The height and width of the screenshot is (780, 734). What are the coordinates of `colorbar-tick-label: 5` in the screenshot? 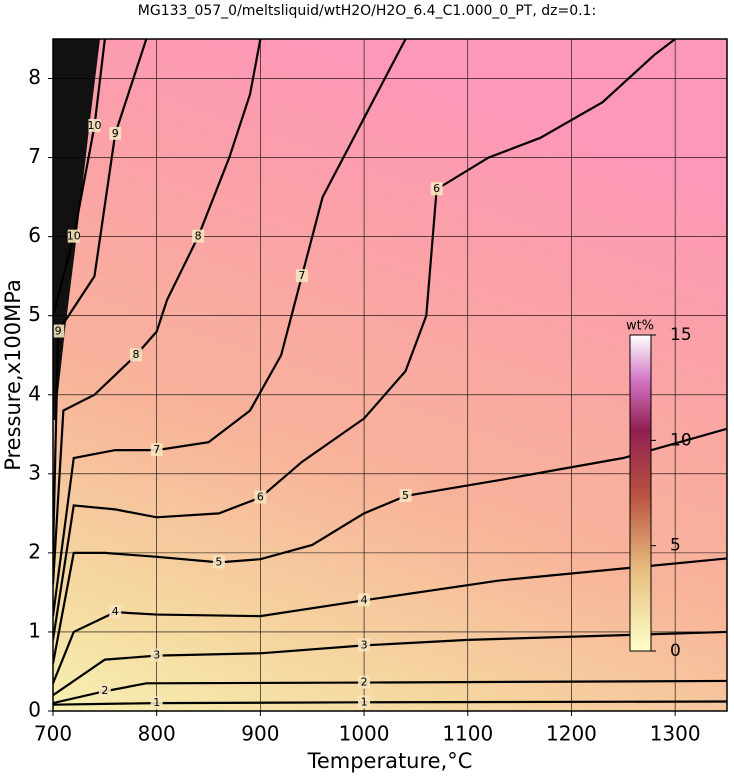 It's located at (675, 546).